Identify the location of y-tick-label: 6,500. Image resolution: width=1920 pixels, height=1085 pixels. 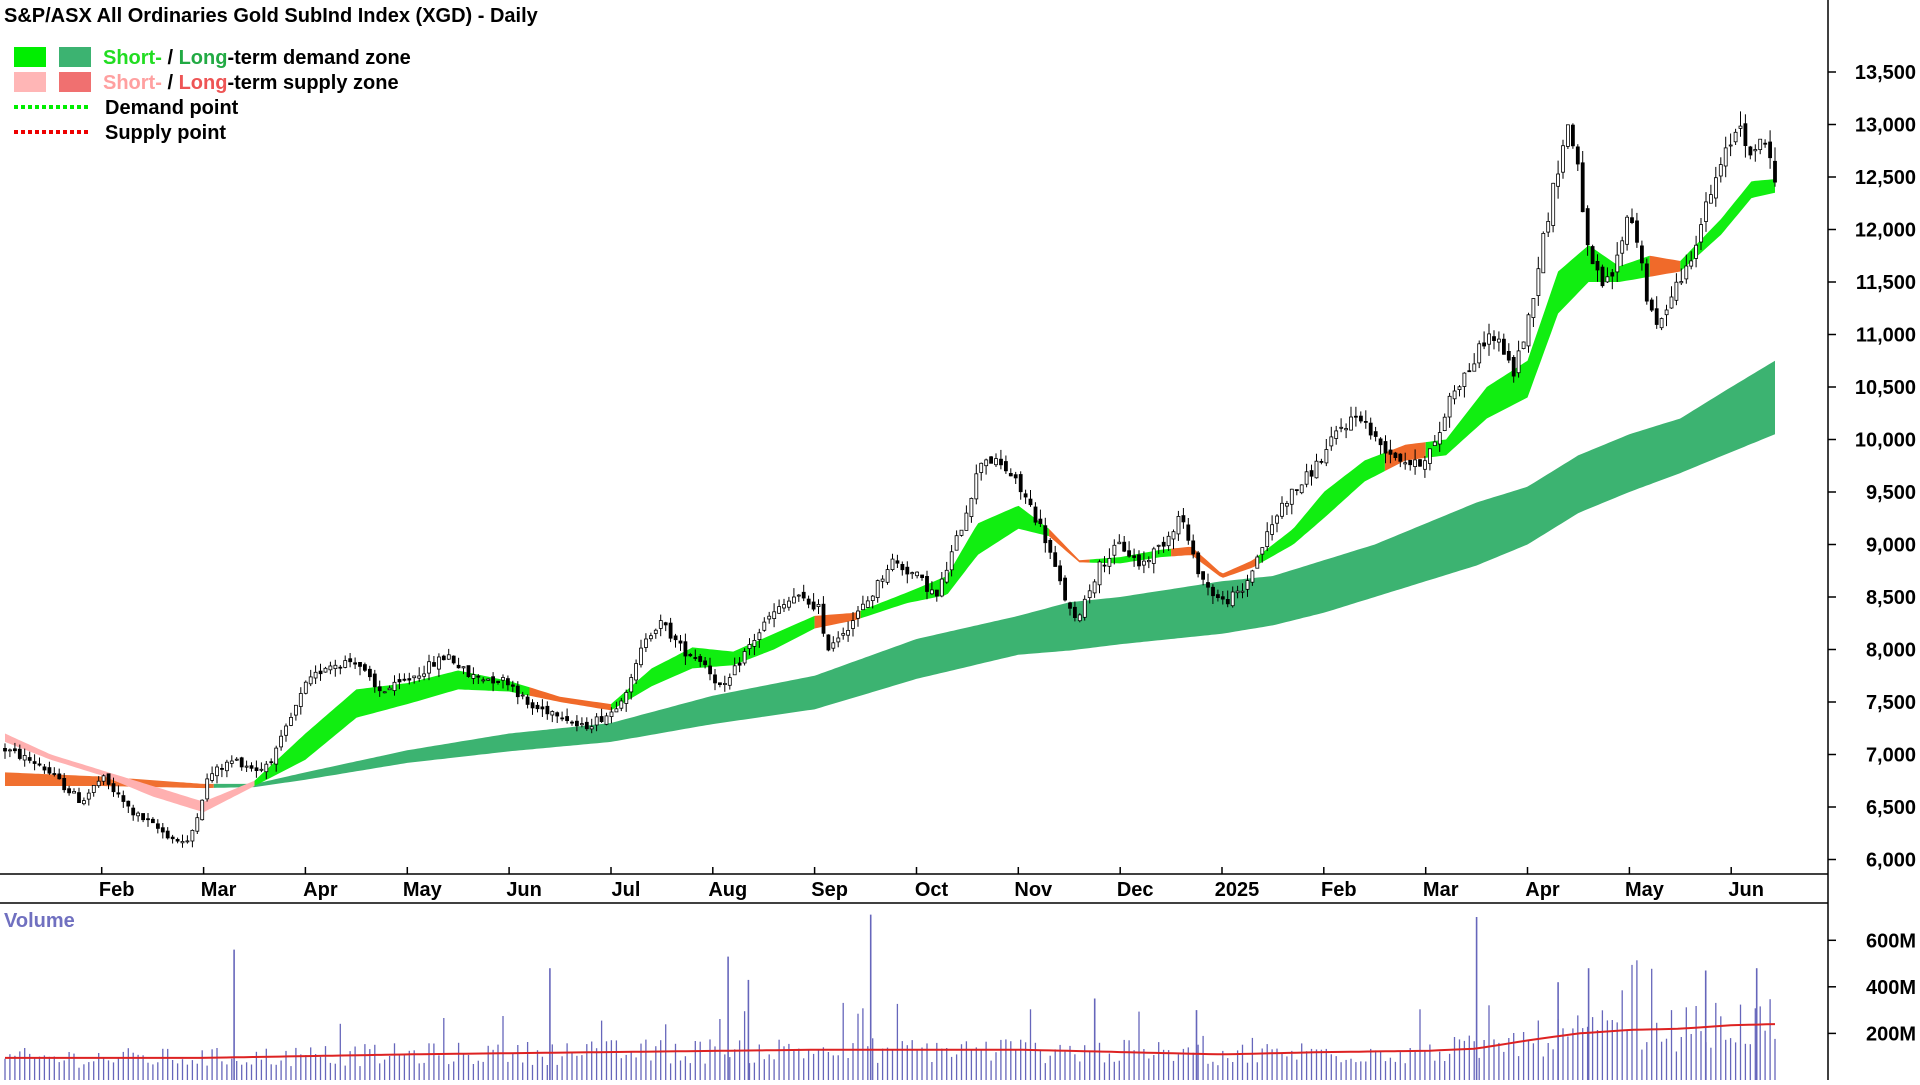
(1891, 808).